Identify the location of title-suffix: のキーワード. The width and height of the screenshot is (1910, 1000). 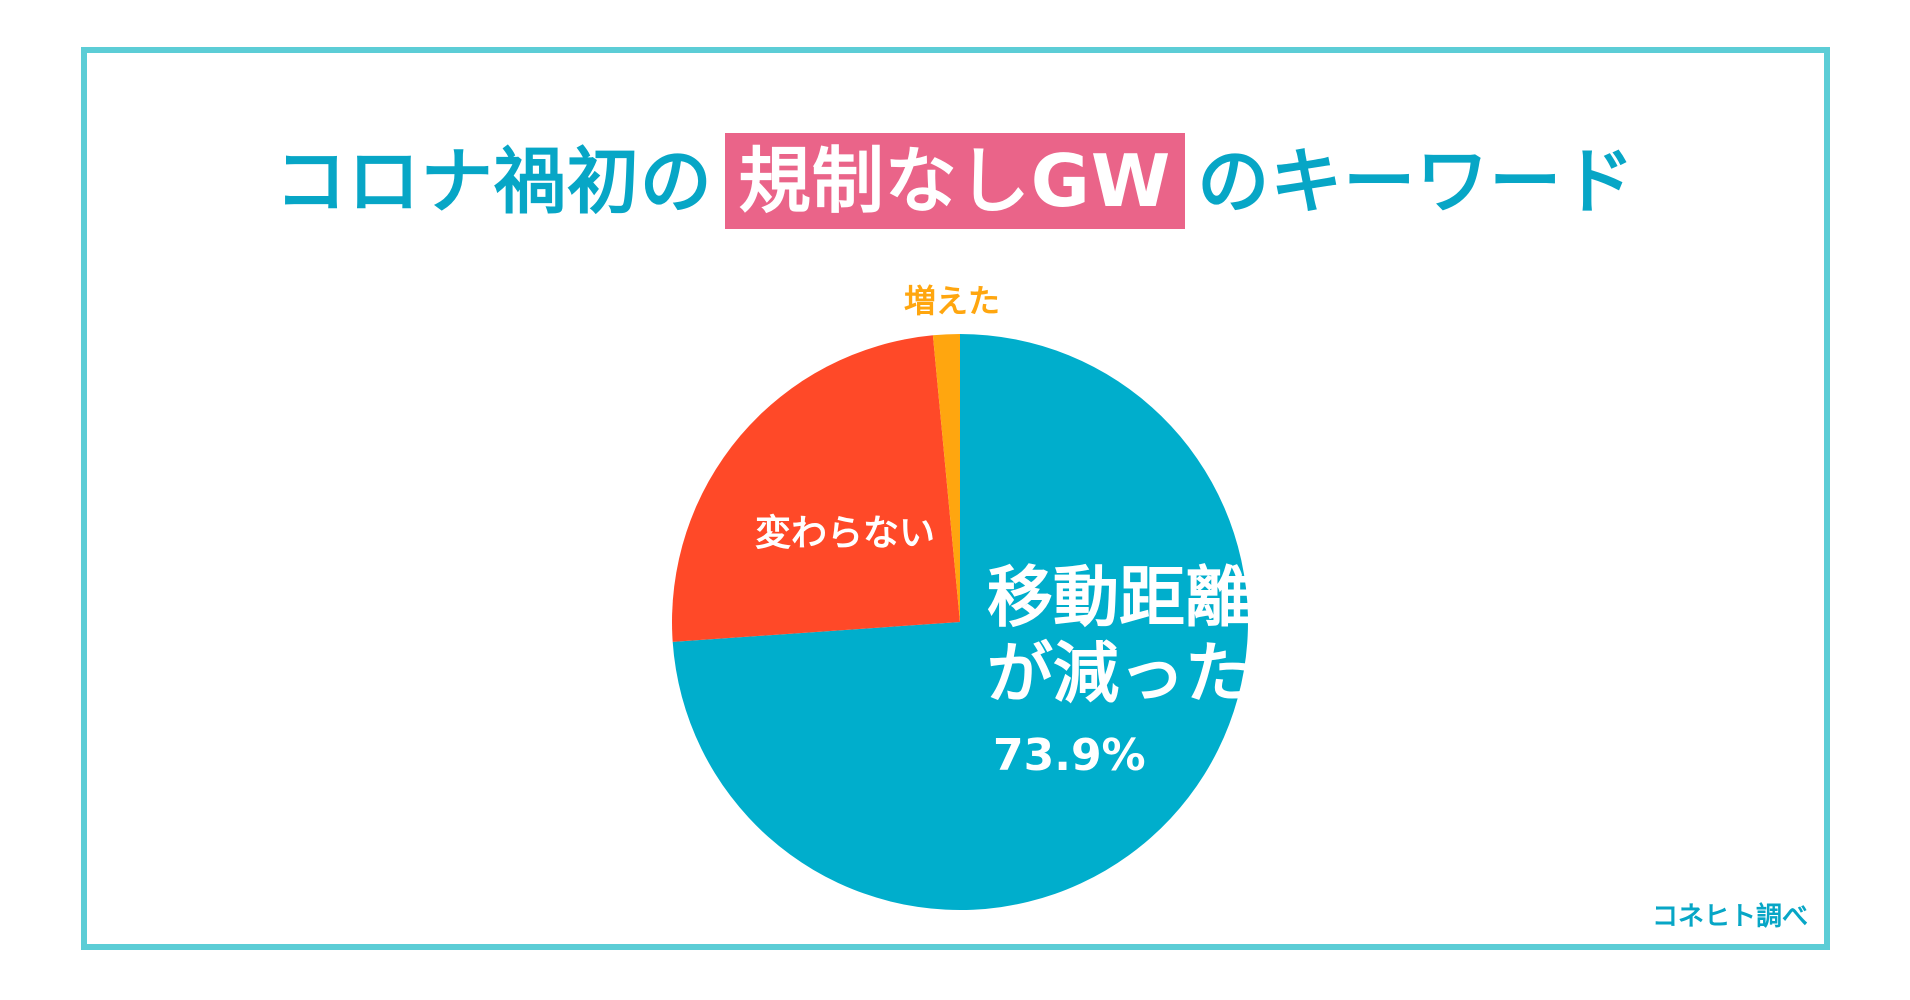
(1416, 181).